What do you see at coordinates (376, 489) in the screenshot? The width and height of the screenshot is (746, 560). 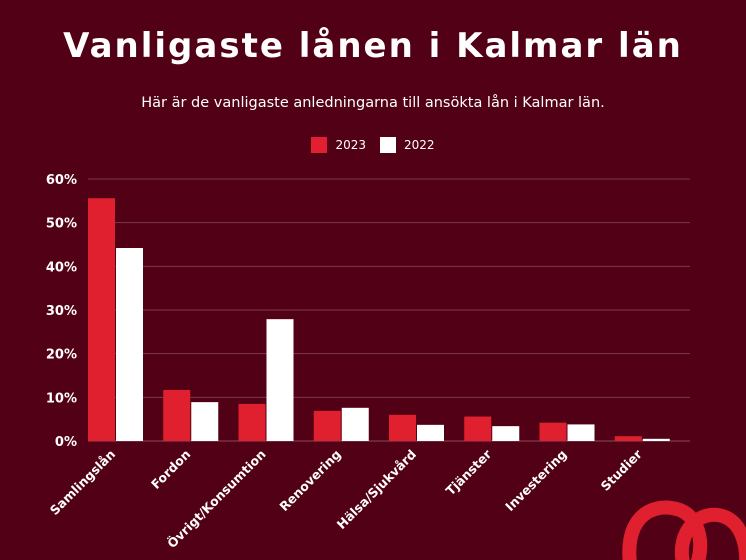 I see `x-tick-label: Hälsa/Sjukvård` at bounding box center [376, 489].